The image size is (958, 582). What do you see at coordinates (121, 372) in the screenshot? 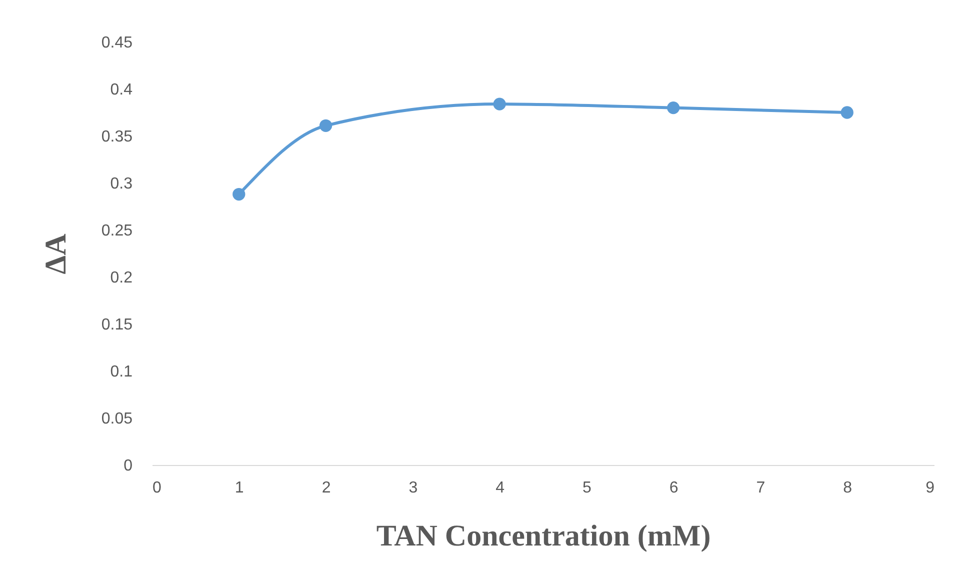
I see `y-tick-label: 0.1` at bounding box center [121, 372].